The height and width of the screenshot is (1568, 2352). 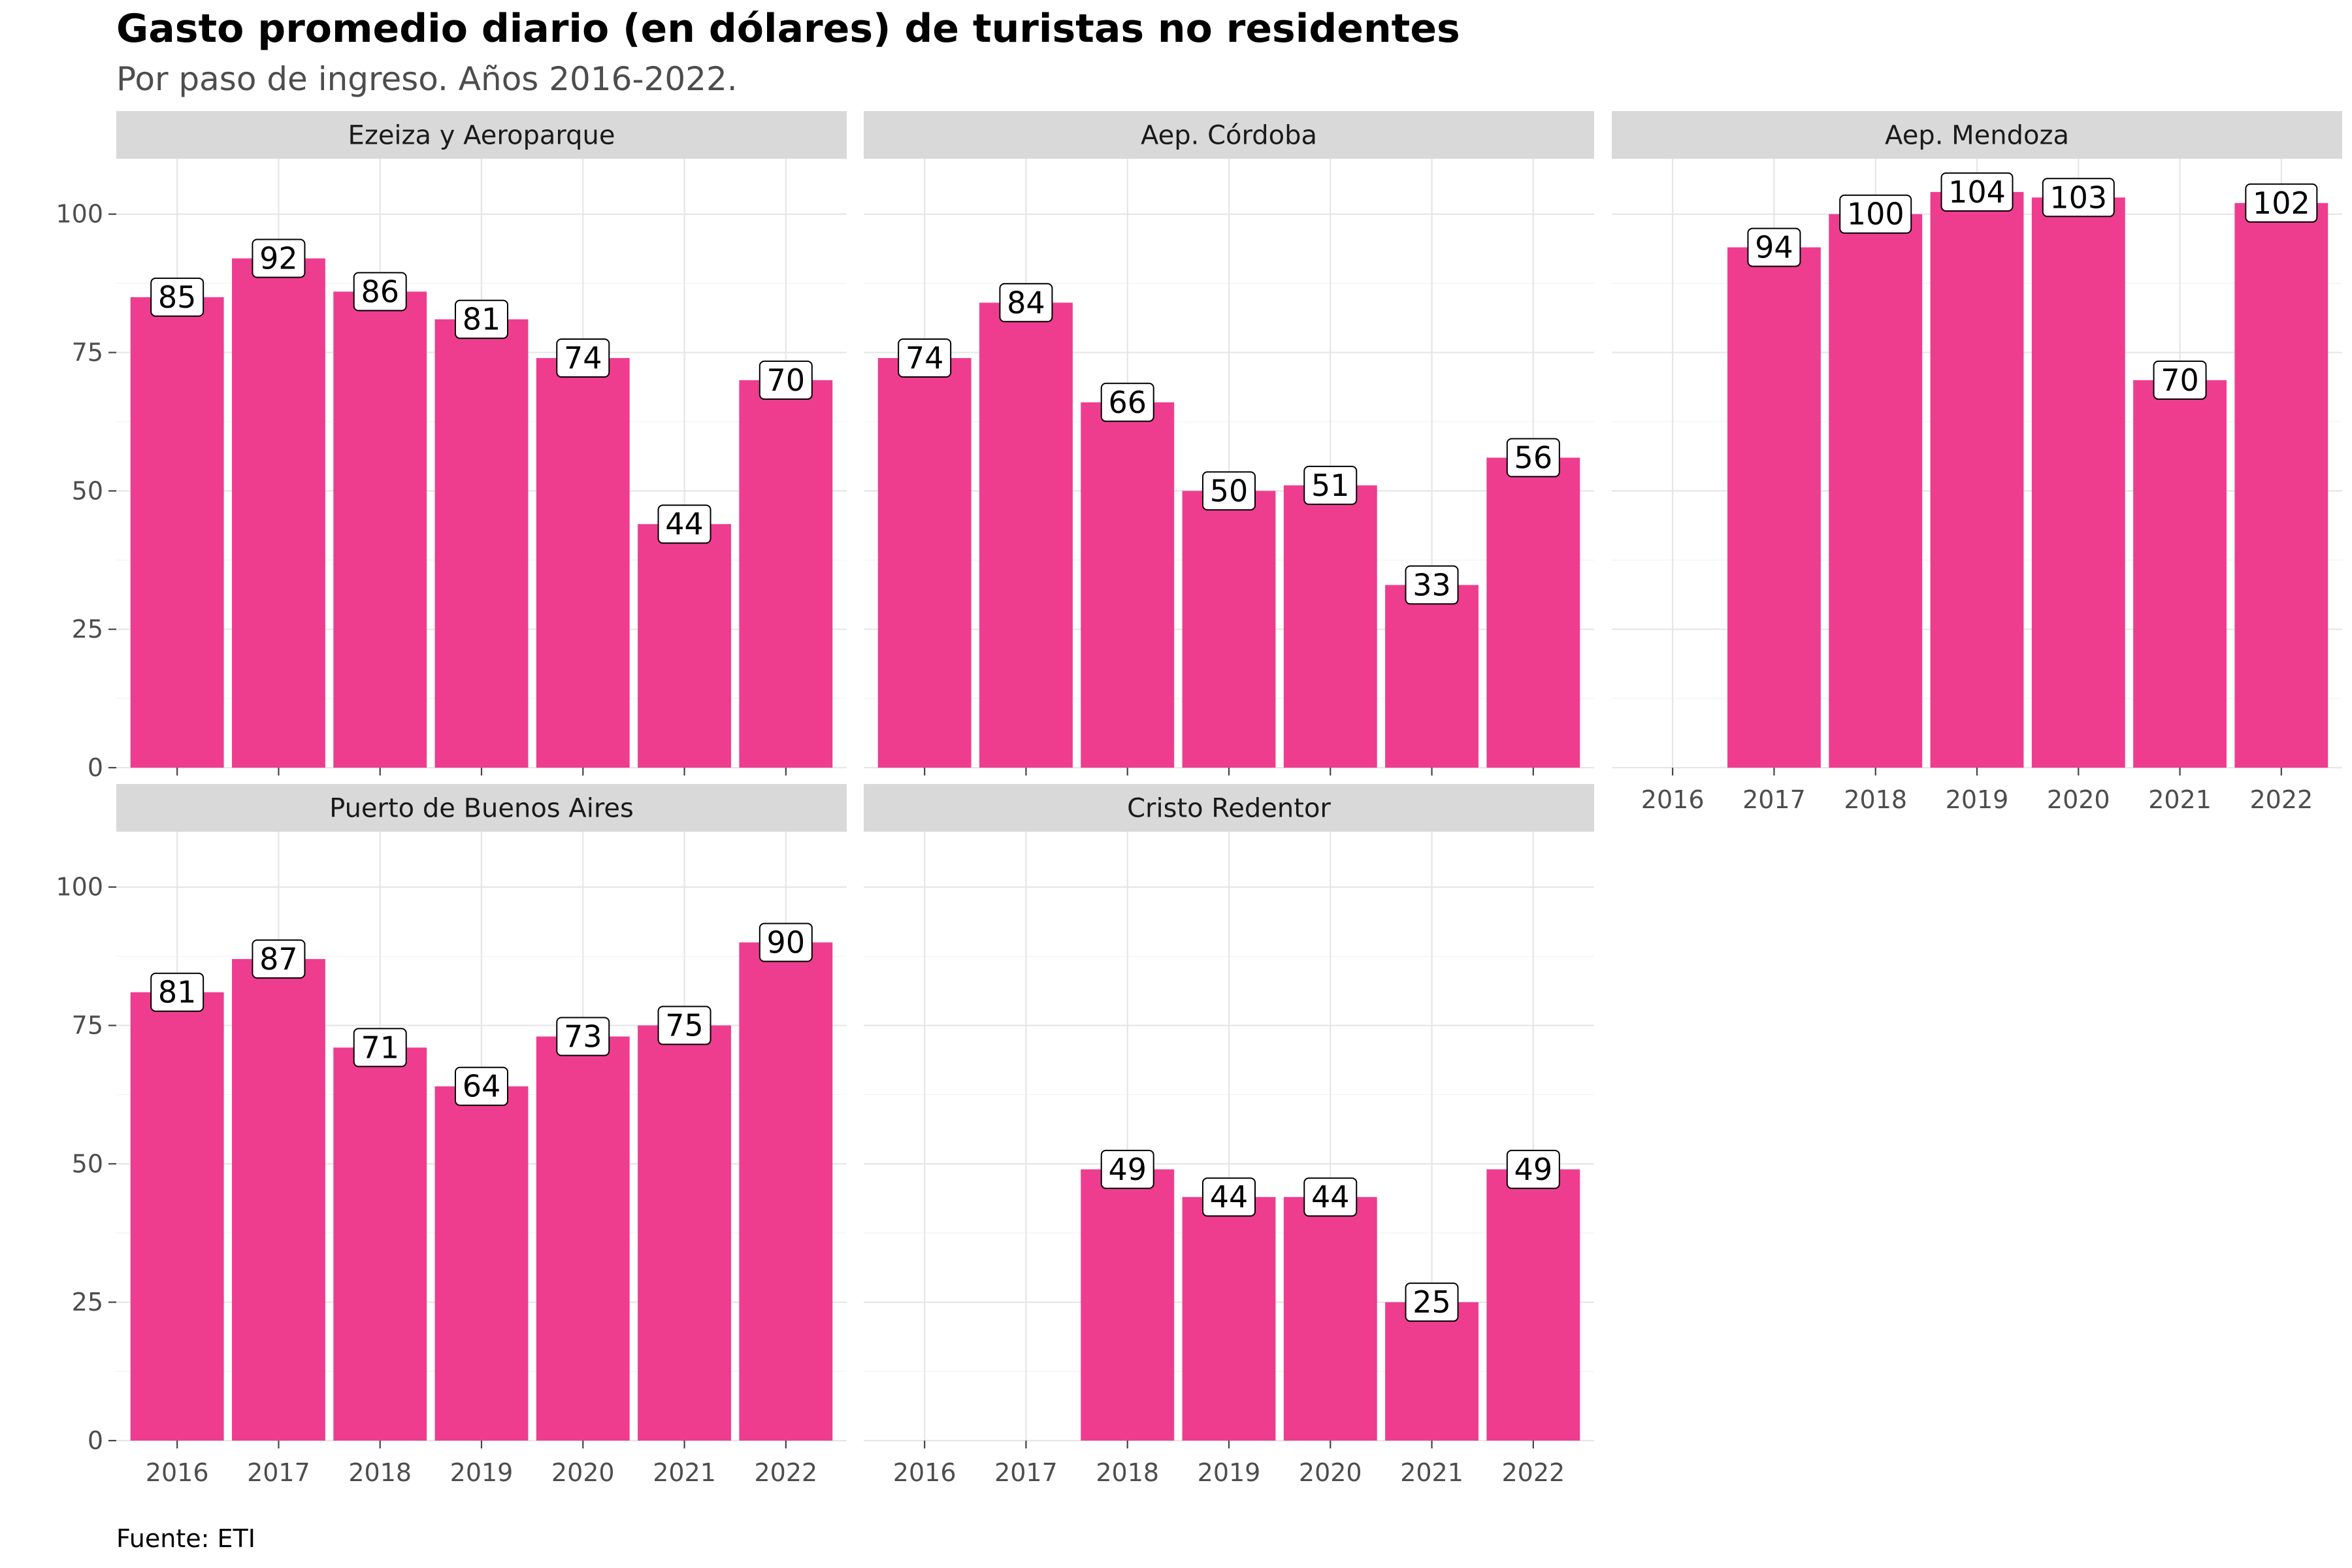 I want to click on data-label-text: 103, so click(x=2078, y=197).